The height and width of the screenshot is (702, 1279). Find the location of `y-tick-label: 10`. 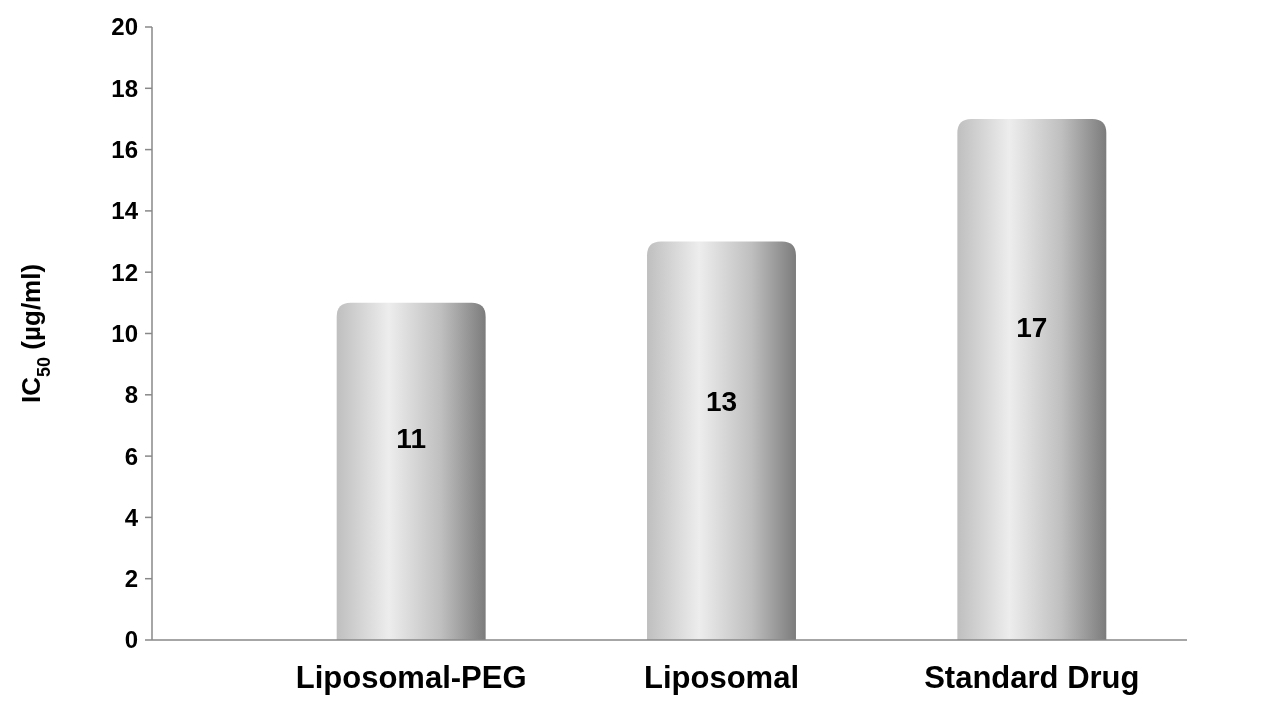

y-tick-label: 10 is located at coordinates (124, 333).